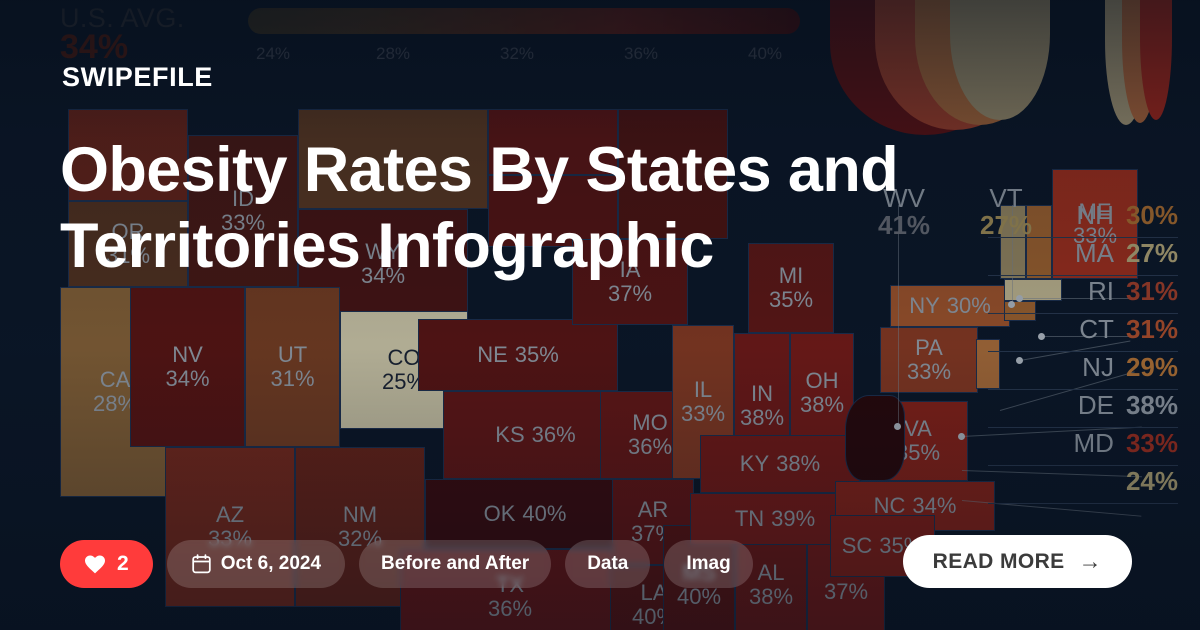  Describe the element at coordinates (95, 564) in the screenshot. I see `heart-icon` at that location.